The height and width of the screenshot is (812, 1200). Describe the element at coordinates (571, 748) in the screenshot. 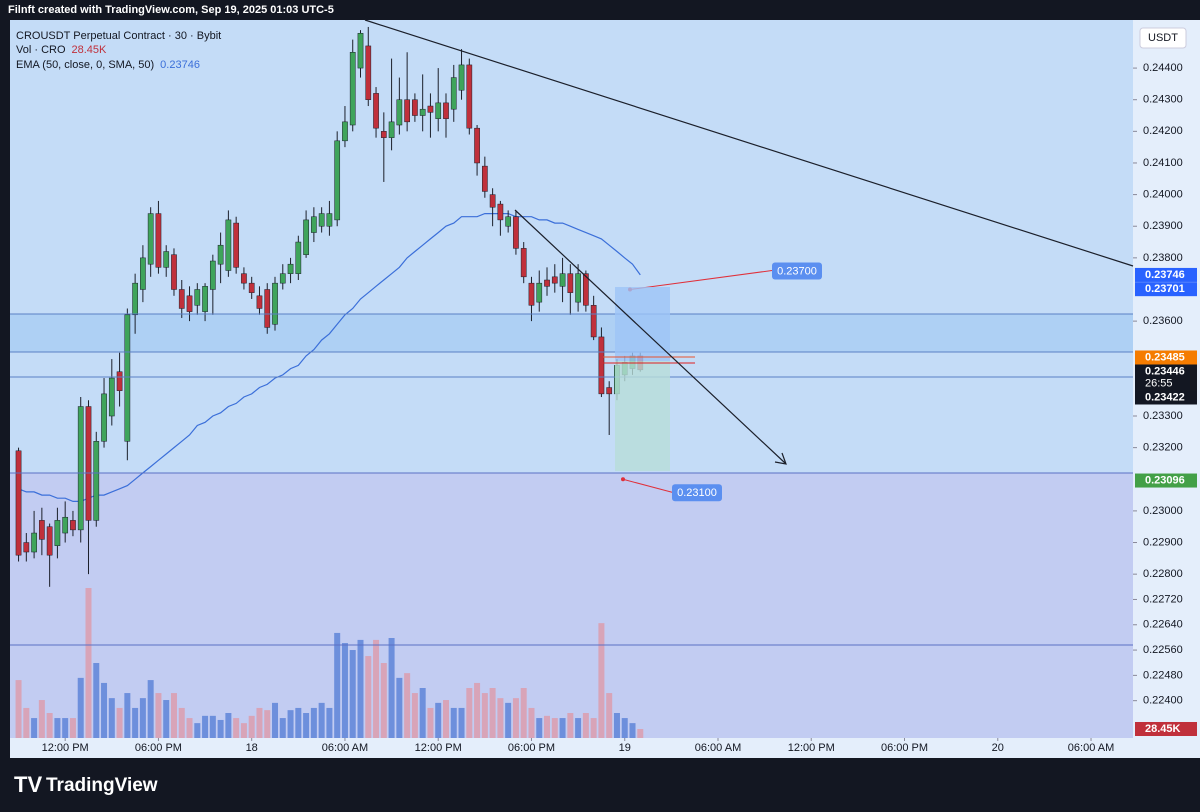

I see `time-axis` at that location.